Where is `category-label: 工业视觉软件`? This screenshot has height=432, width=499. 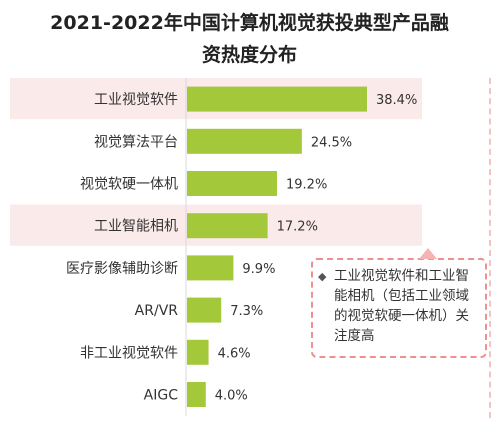 category-label: 工业视觉软件 is located at coordinates (136, 100).